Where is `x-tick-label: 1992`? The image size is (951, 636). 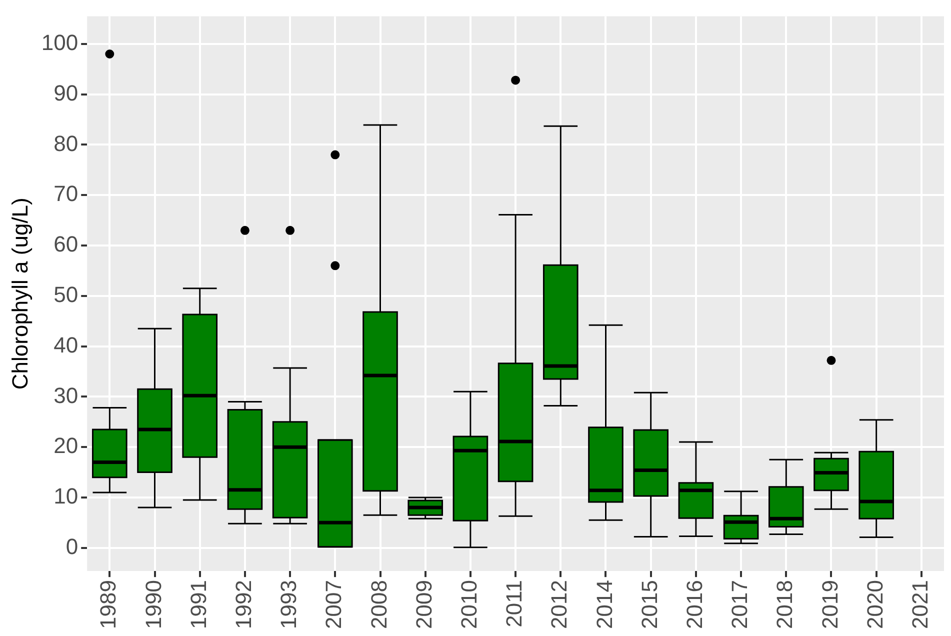
x-tick-label: 1992 is located at coordinates (243, 605).